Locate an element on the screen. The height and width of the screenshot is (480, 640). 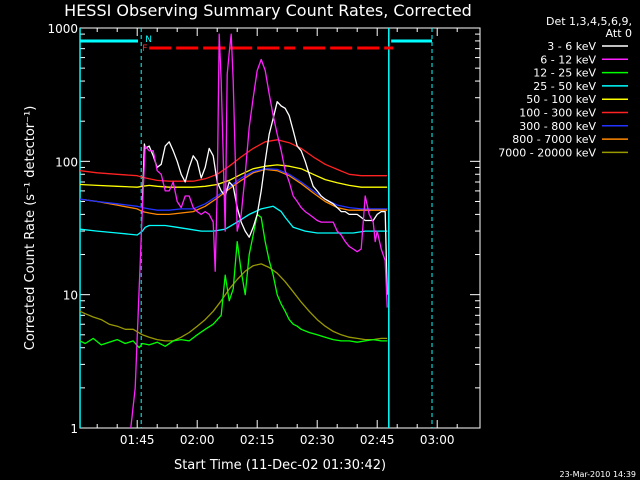
y-tick-label: 10 is located at coordinates (70, 296).